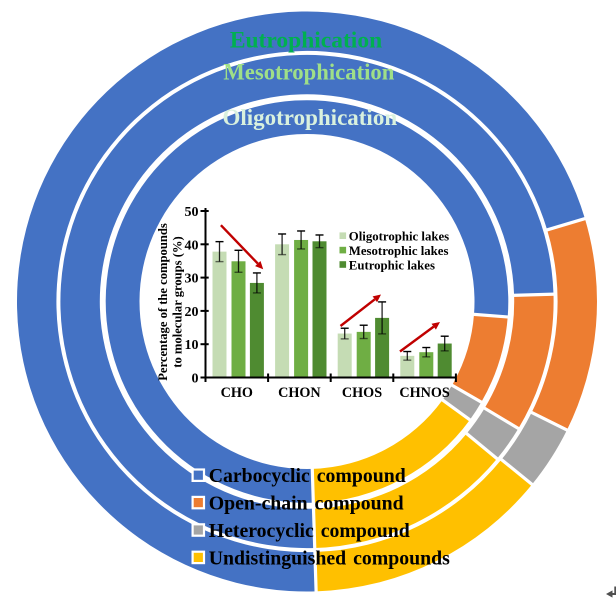 The image size is (616, 605). I want to click on svg-text: 40, so click(192, 245).